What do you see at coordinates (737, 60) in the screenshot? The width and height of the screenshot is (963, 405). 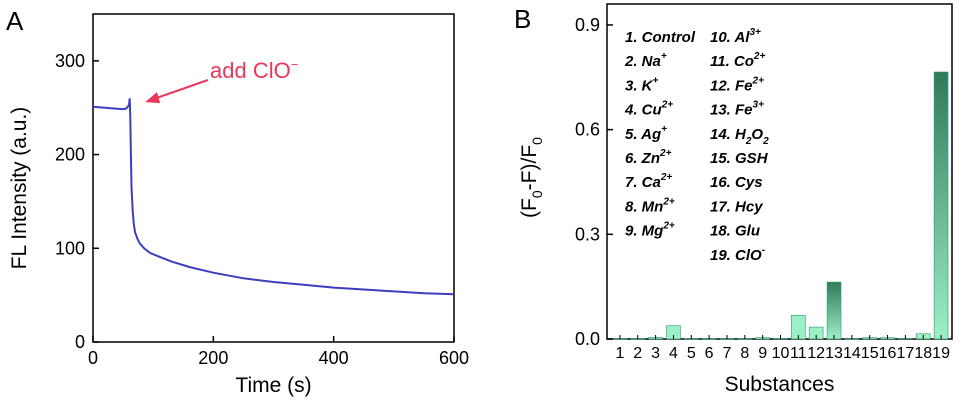 I see `legend-item-11: 11. Co2+` at bounding box center [737, 60].